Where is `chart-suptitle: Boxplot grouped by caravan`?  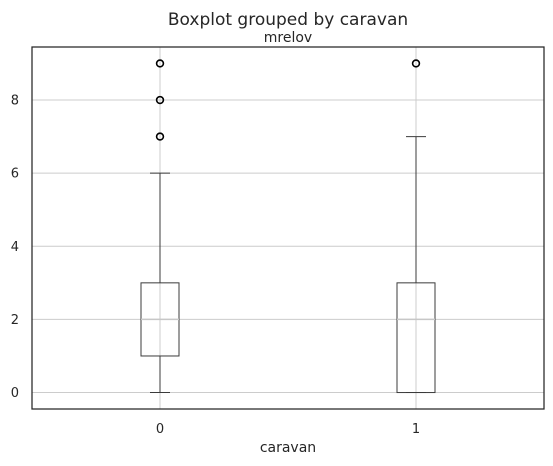
chart-suptitle: Boxplot grouped by caravan is located at coordinates (288, 20).